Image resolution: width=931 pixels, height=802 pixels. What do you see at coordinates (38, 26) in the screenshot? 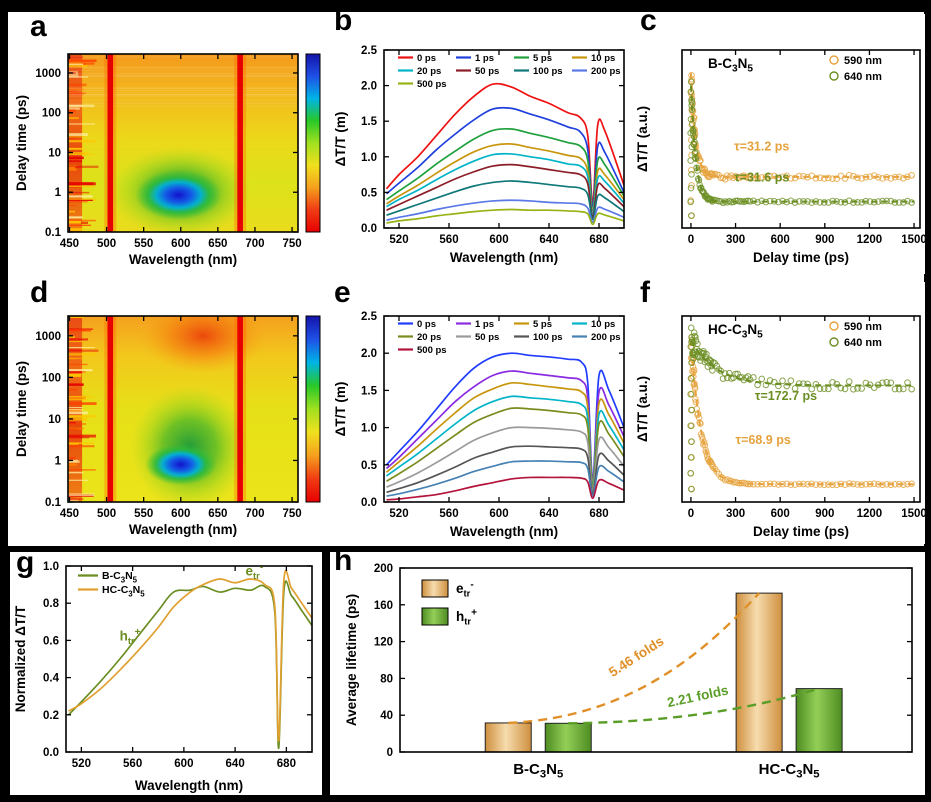
I see `panel-label-a: a` at bounding box center [38, 26].